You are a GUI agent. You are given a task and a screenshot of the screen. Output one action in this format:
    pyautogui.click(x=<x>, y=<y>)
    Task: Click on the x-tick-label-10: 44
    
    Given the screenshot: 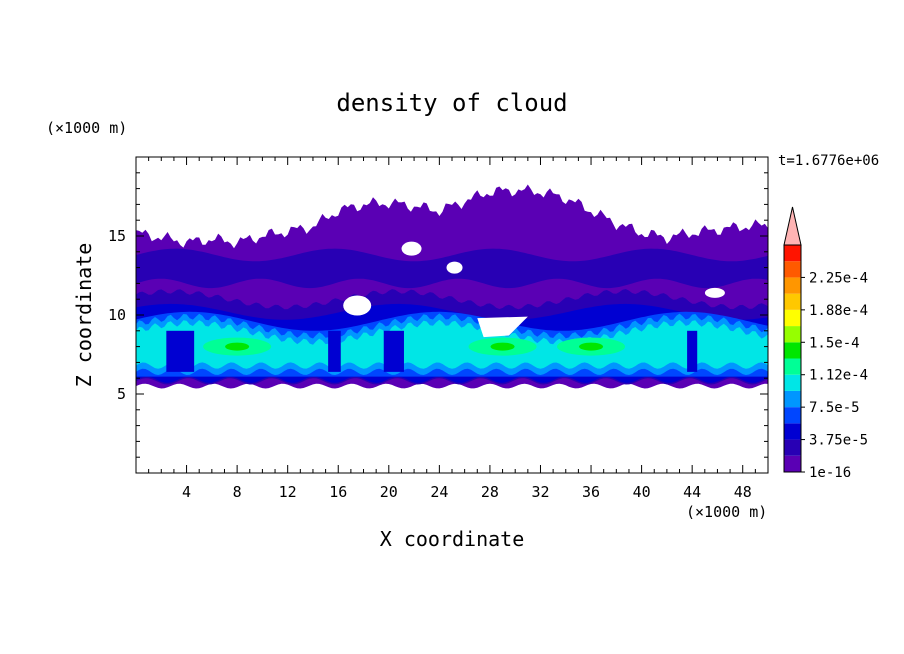 What is the action you would take?
    pyautogui.click(x=692, y=492)
    